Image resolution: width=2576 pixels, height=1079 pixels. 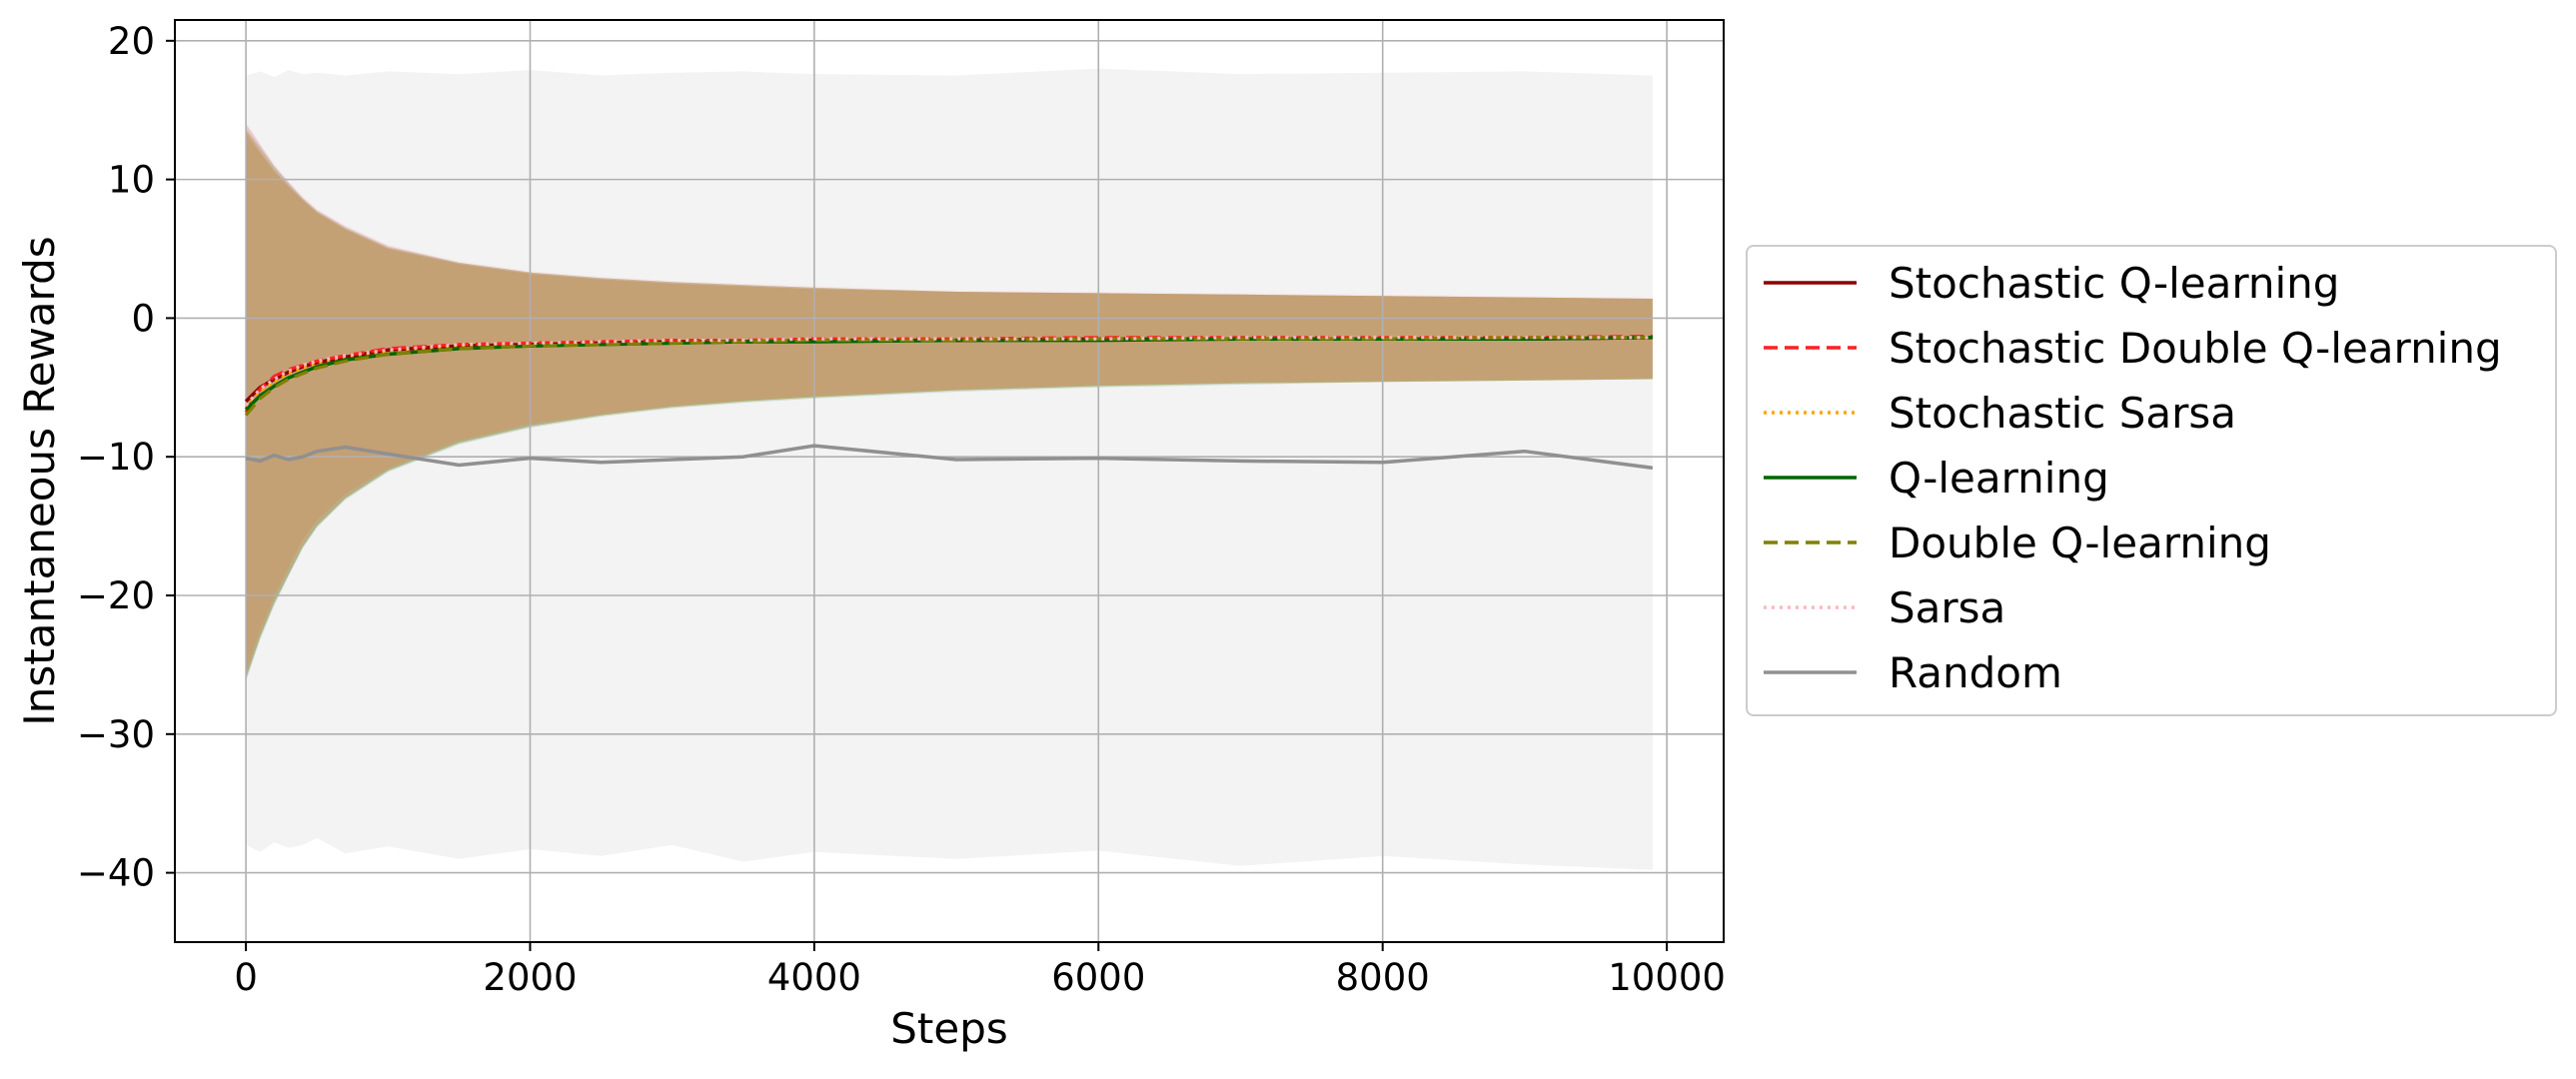 I want to click on x-axis-label: Steps, so click(x=949, y=1028).